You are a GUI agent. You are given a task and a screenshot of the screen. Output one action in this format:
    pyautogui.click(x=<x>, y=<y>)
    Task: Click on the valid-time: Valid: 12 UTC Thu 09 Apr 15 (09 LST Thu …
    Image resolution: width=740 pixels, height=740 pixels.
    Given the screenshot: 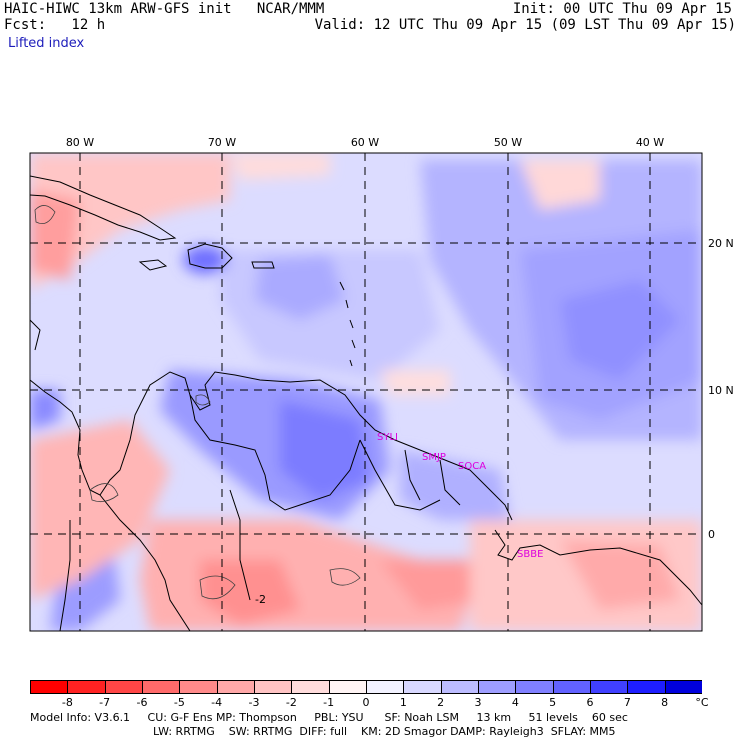 What is the action you would take?
    pyautogui.click(x=525, y=25)
    